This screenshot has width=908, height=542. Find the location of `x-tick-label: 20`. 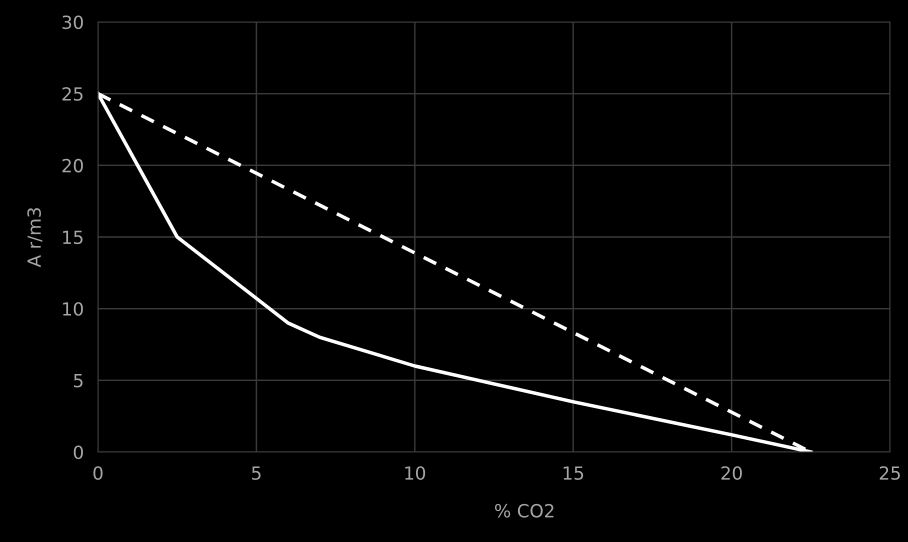

x-tick-label: 20 is located at coordinates (731, 473).